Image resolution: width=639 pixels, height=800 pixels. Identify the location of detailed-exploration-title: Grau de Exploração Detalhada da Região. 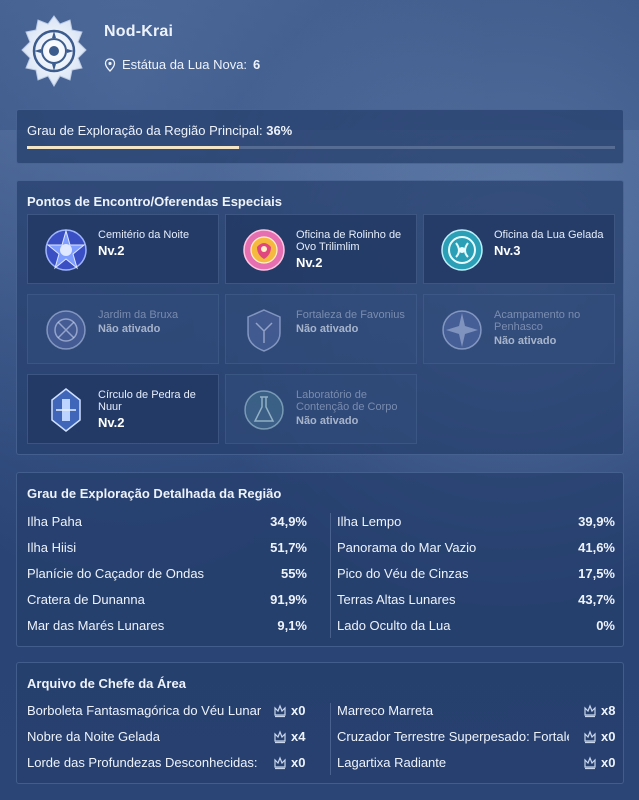
(154, 493).